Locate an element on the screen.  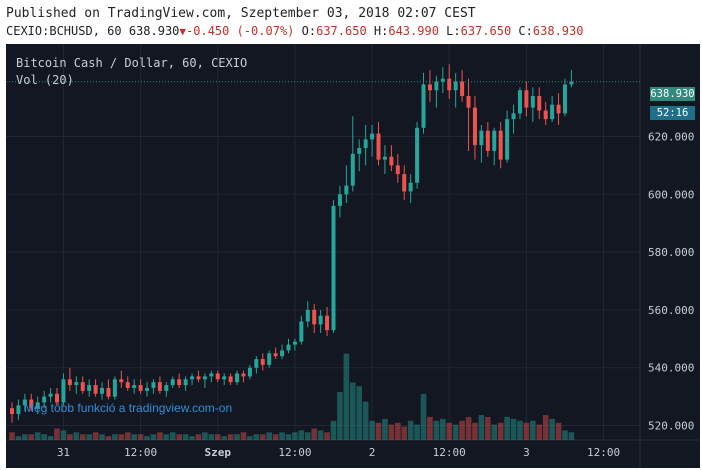
x-tick-label: 12:00 is located at coordinates (140, 452).